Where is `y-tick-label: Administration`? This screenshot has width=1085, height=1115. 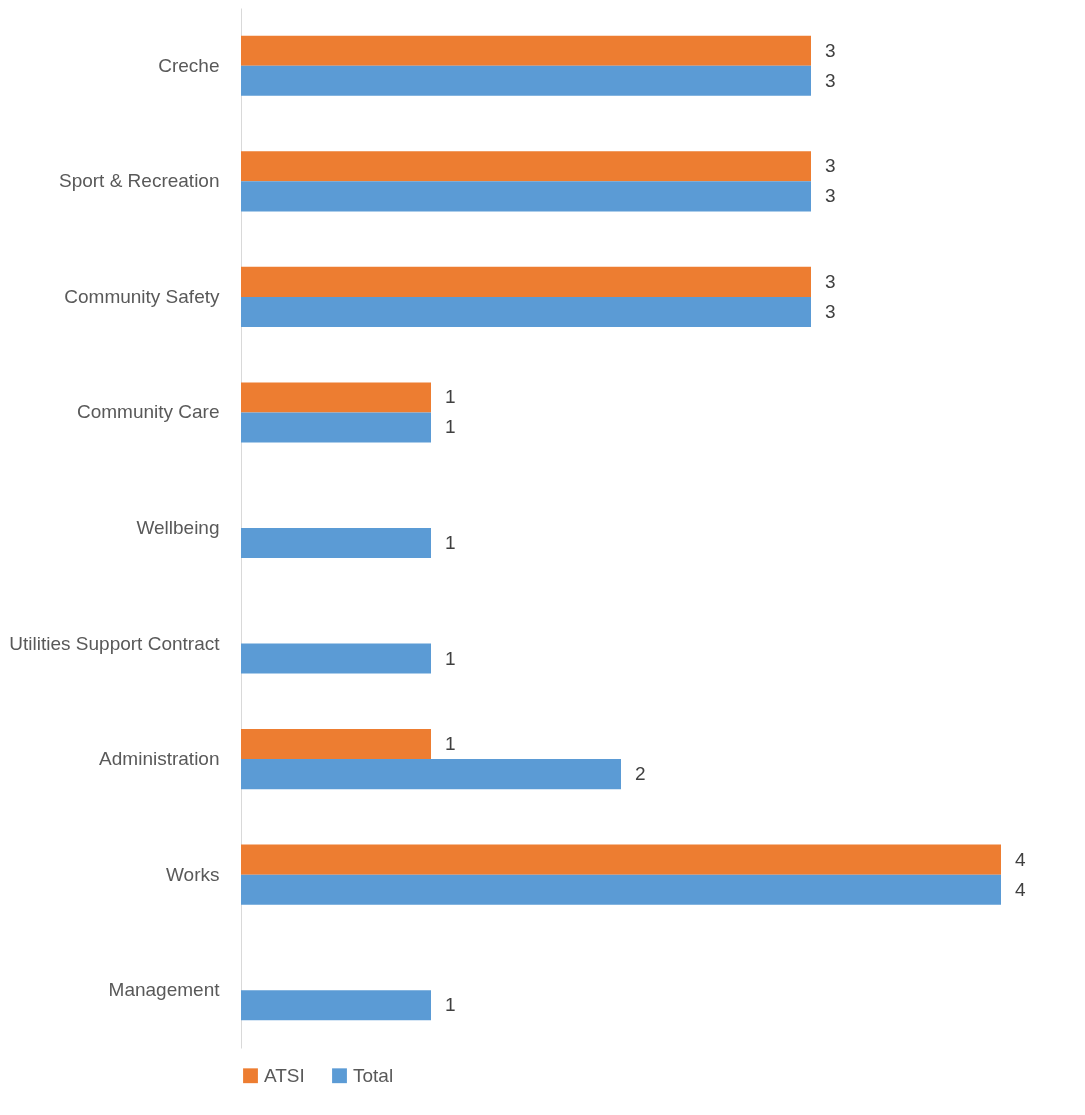 y-tick-label: Administration is located at coordinates (159, 759).